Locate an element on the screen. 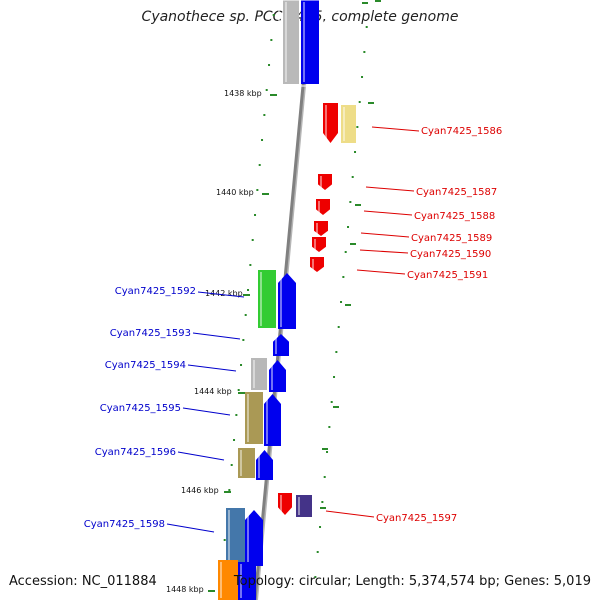  gene-gray-1594-shine is located at coordinates (254, 374).